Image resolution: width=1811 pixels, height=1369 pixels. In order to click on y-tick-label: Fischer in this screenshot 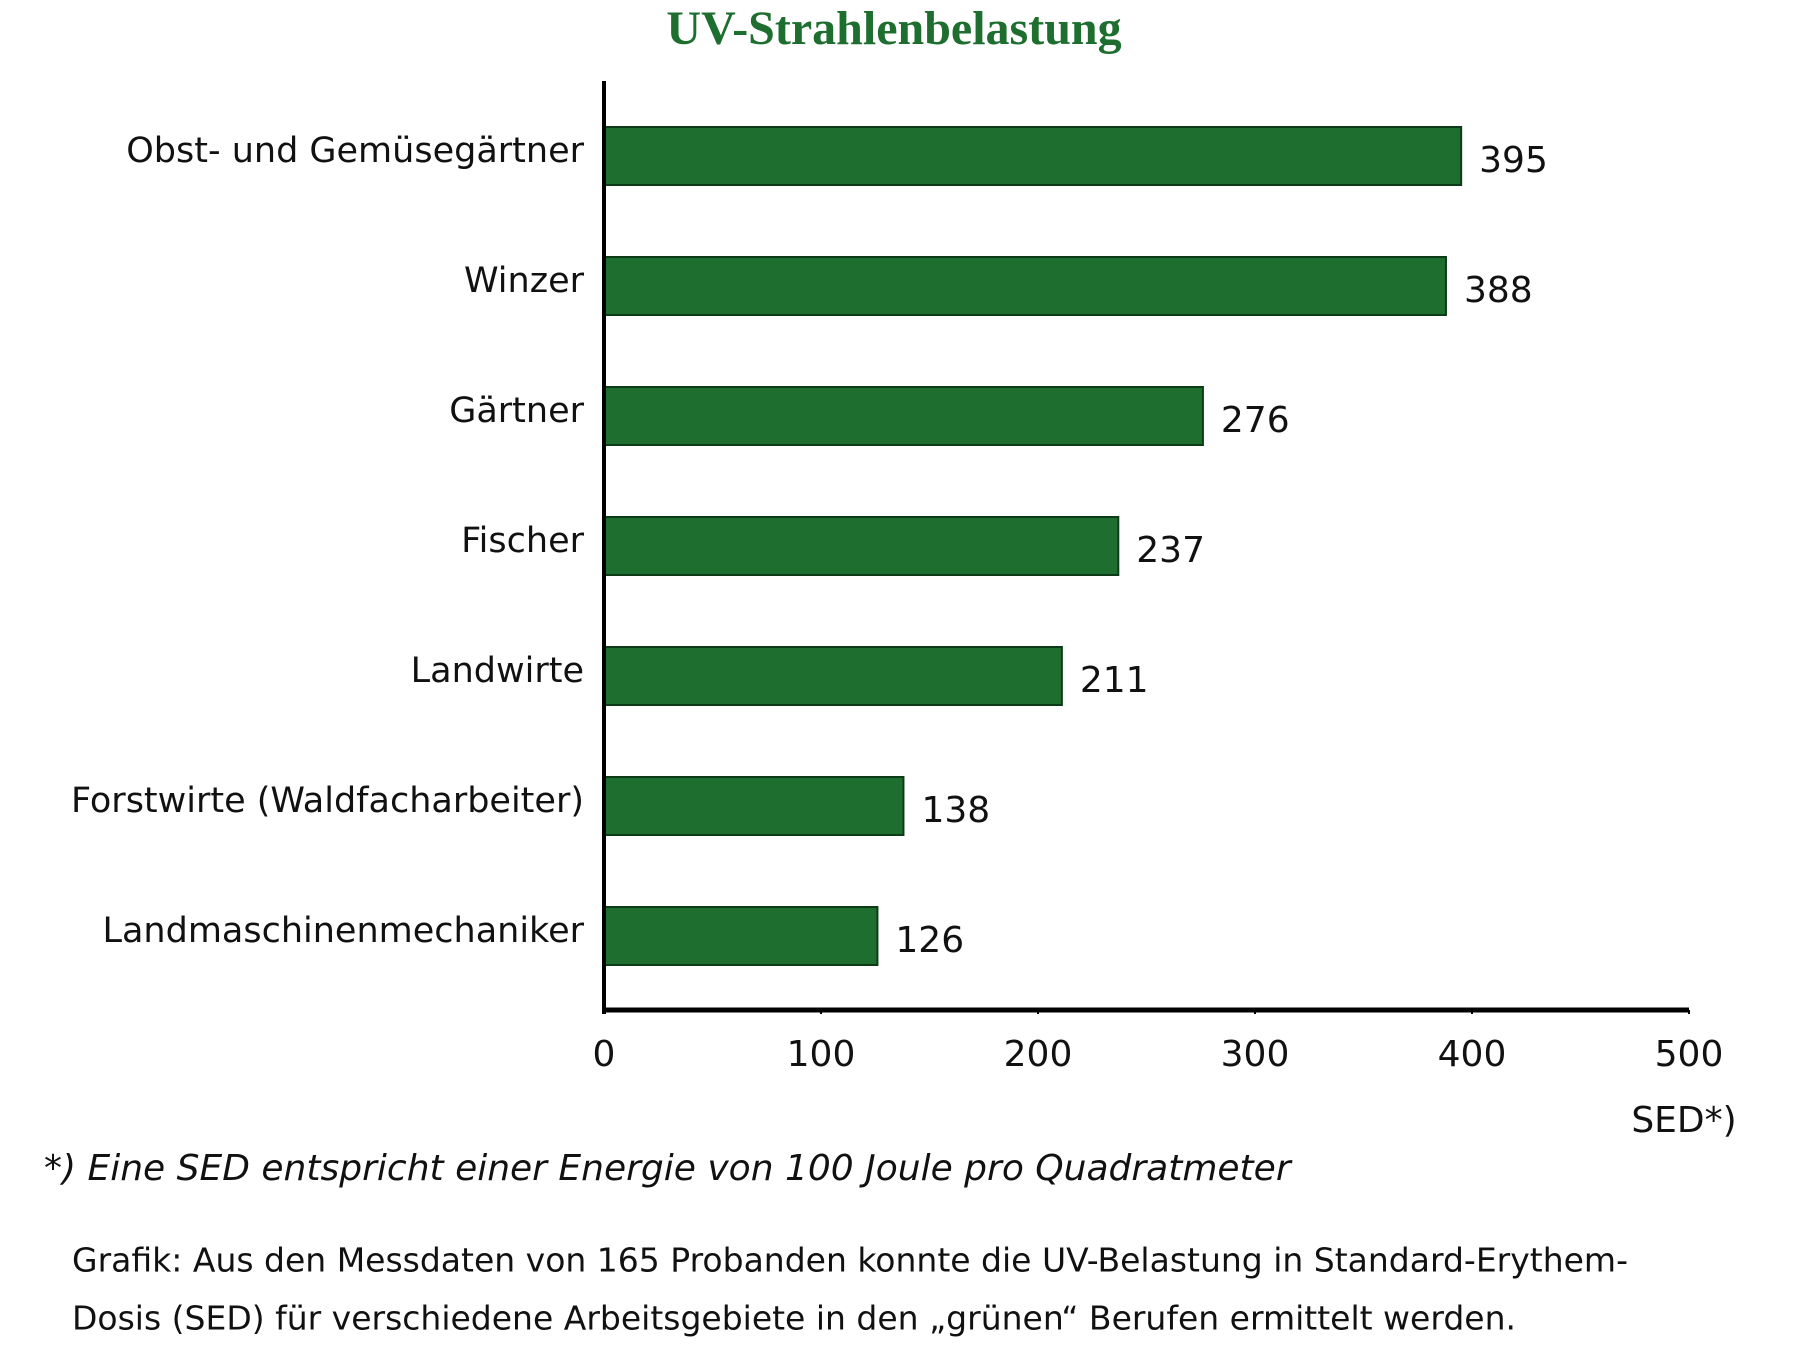, I will do `click(523, 541)`.